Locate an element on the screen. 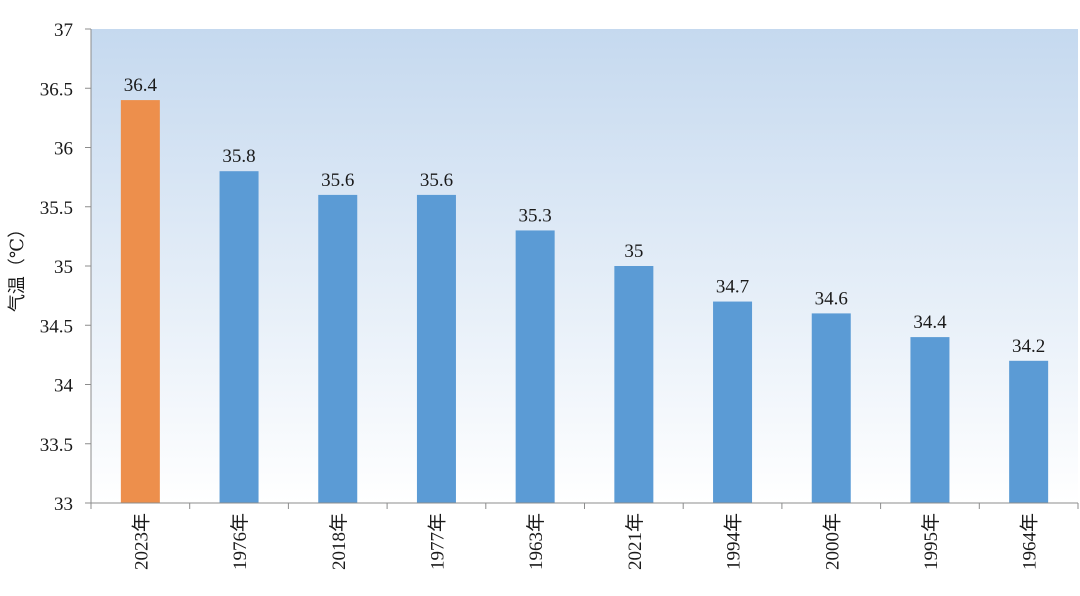 Image resolution: width=1080 pixels, height=596 pixels. y-tick-label: 35 is located at coordinates (63, 267).